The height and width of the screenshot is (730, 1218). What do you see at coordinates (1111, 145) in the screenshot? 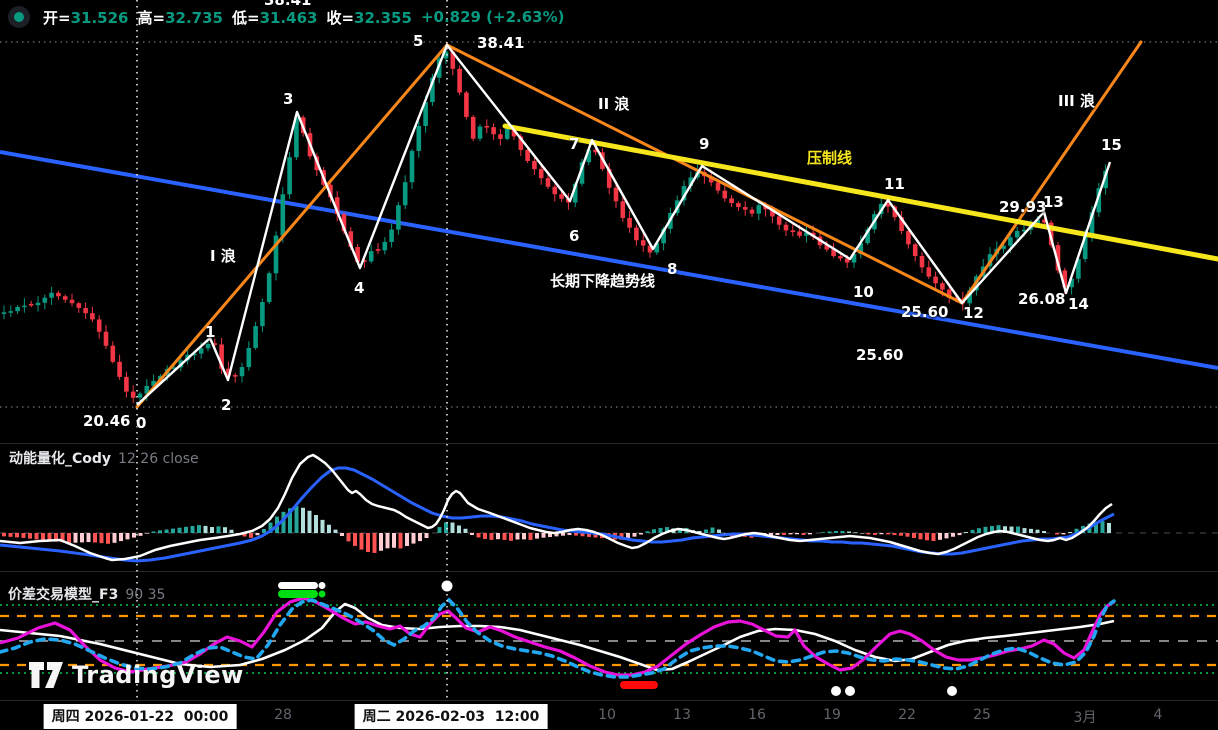
I see `chart-label: 15` at bounding box center [1111, 145].